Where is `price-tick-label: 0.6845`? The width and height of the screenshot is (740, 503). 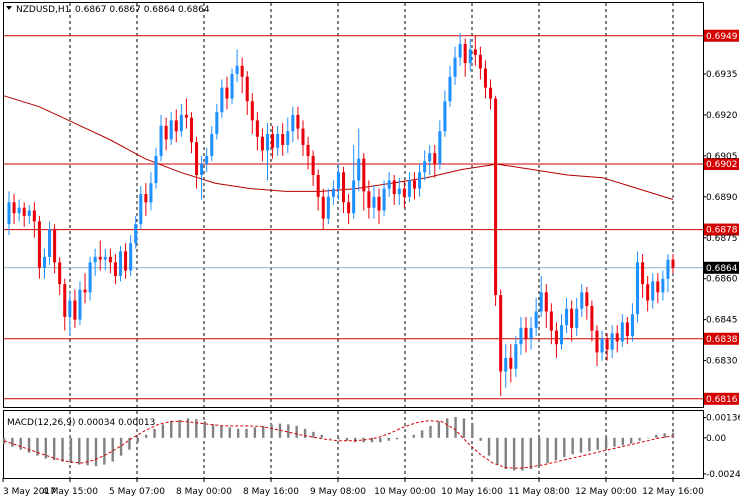
price-tick-label: 0.6845 is located at coordinates (722, 321).